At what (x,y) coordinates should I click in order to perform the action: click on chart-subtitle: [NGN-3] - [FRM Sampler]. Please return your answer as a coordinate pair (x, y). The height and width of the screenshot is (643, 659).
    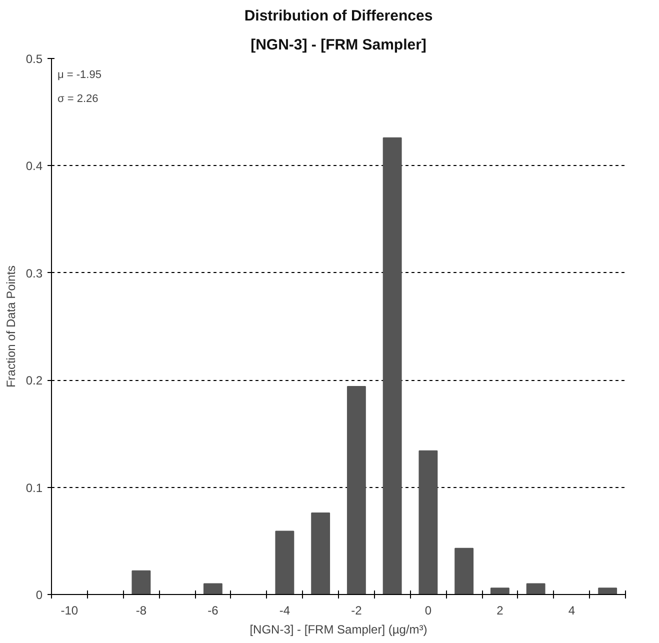
    Looking at the image, I should click on (338, 45).